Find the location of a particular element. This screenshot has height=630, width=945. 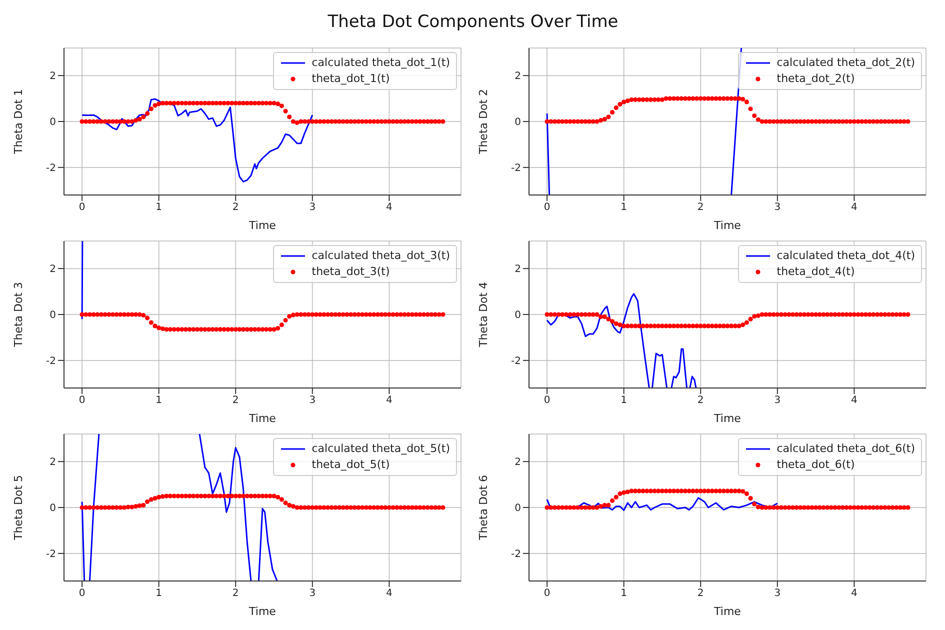

y-axis-title: Theta Dot 6 is located at coordinates (483, 508).